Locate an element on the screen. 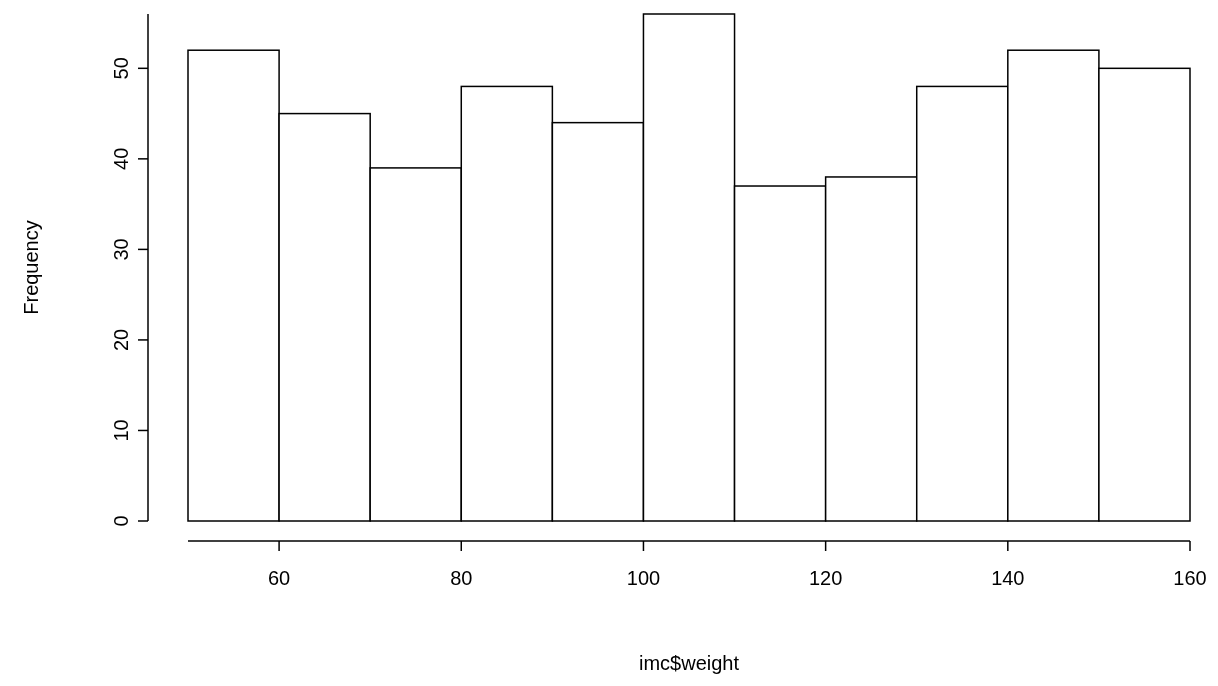 The image size is (1218, 686). x-tick-label: 120 is located at coordinates (825, 578).